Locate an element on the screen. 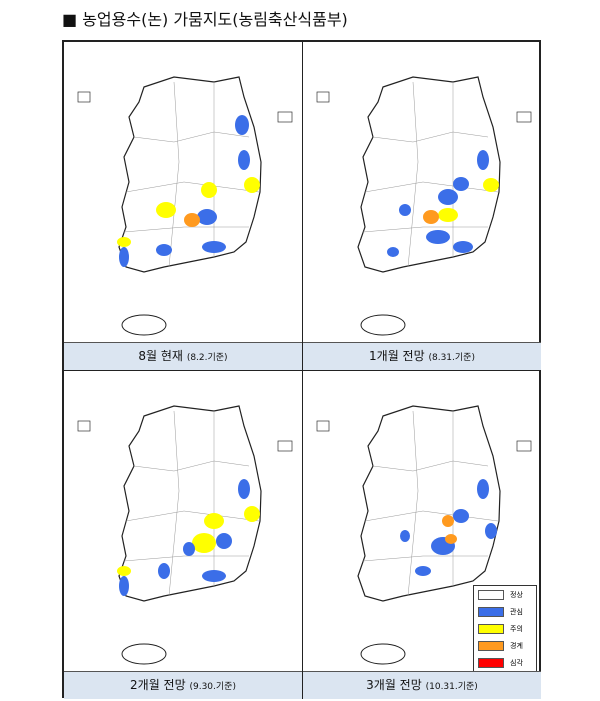  caption: 8월 현재 (8.2.기준) is located at coordinates (183, 356).